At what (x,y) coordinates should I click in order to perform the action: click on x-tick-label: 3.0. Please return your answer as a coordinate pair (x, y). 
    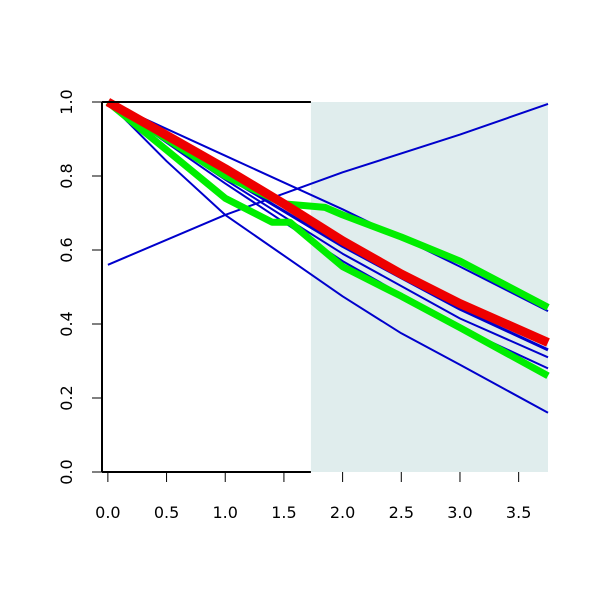
    Looking at the image, I should click on (459, 512).